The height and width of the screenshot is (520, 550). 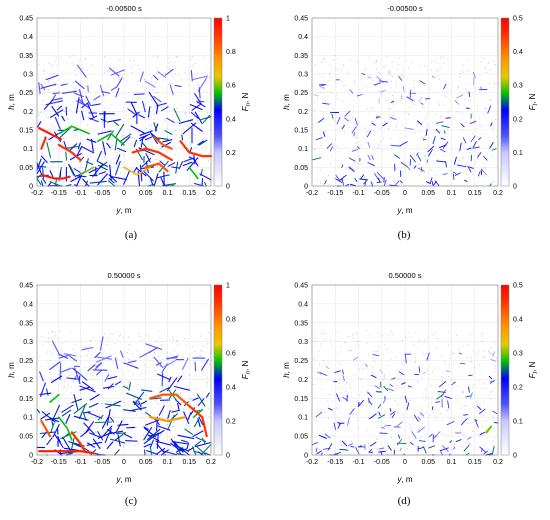 I want to click on colorbar-tick-label: 0.4, so click(x=231, y=388).